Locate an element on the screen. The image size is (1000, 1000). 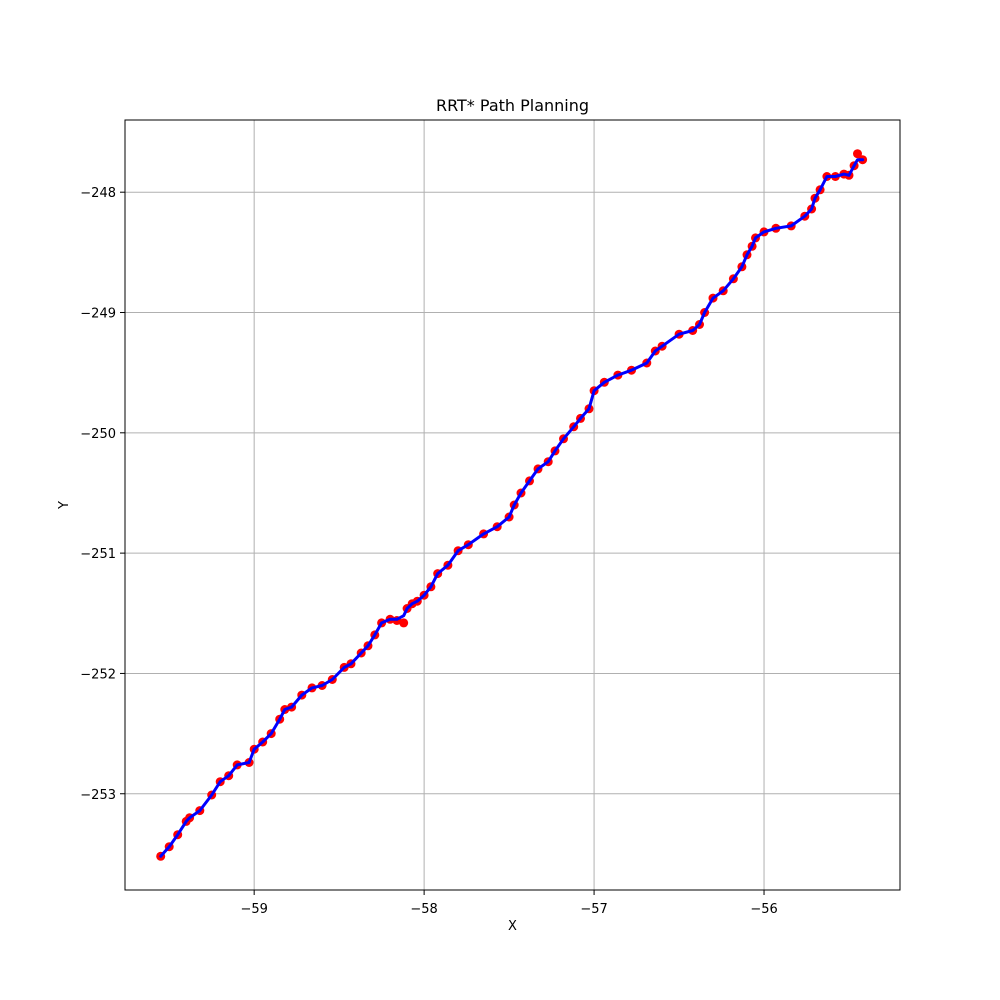
y-axis-label: Y is located at coordinates (64, 505).